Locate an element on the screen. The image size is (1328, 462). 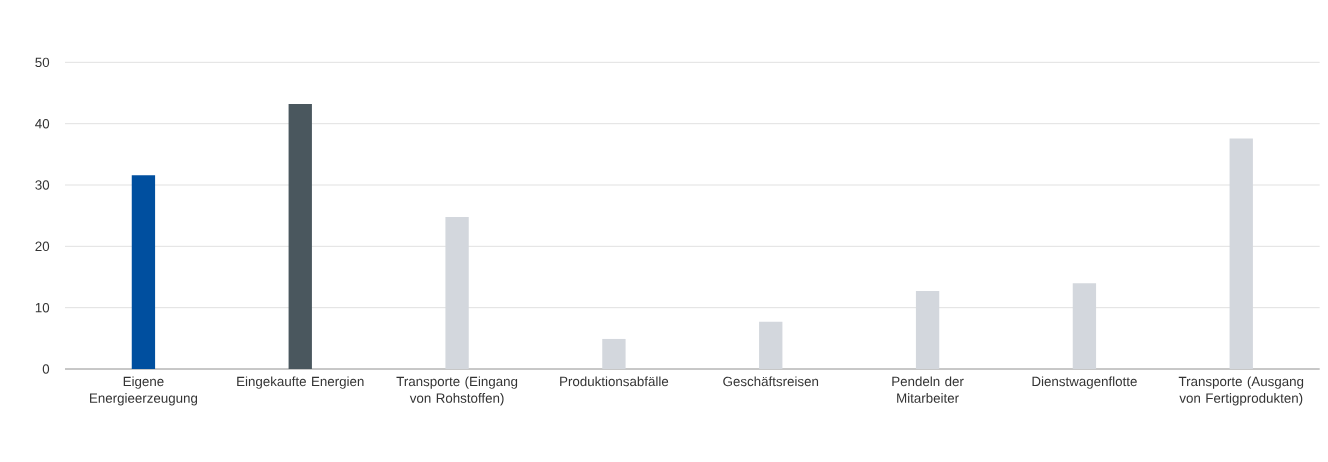
x-tick-label: Transporte (Eingang von Rohstoffen) is located at coordinates (457, 391).